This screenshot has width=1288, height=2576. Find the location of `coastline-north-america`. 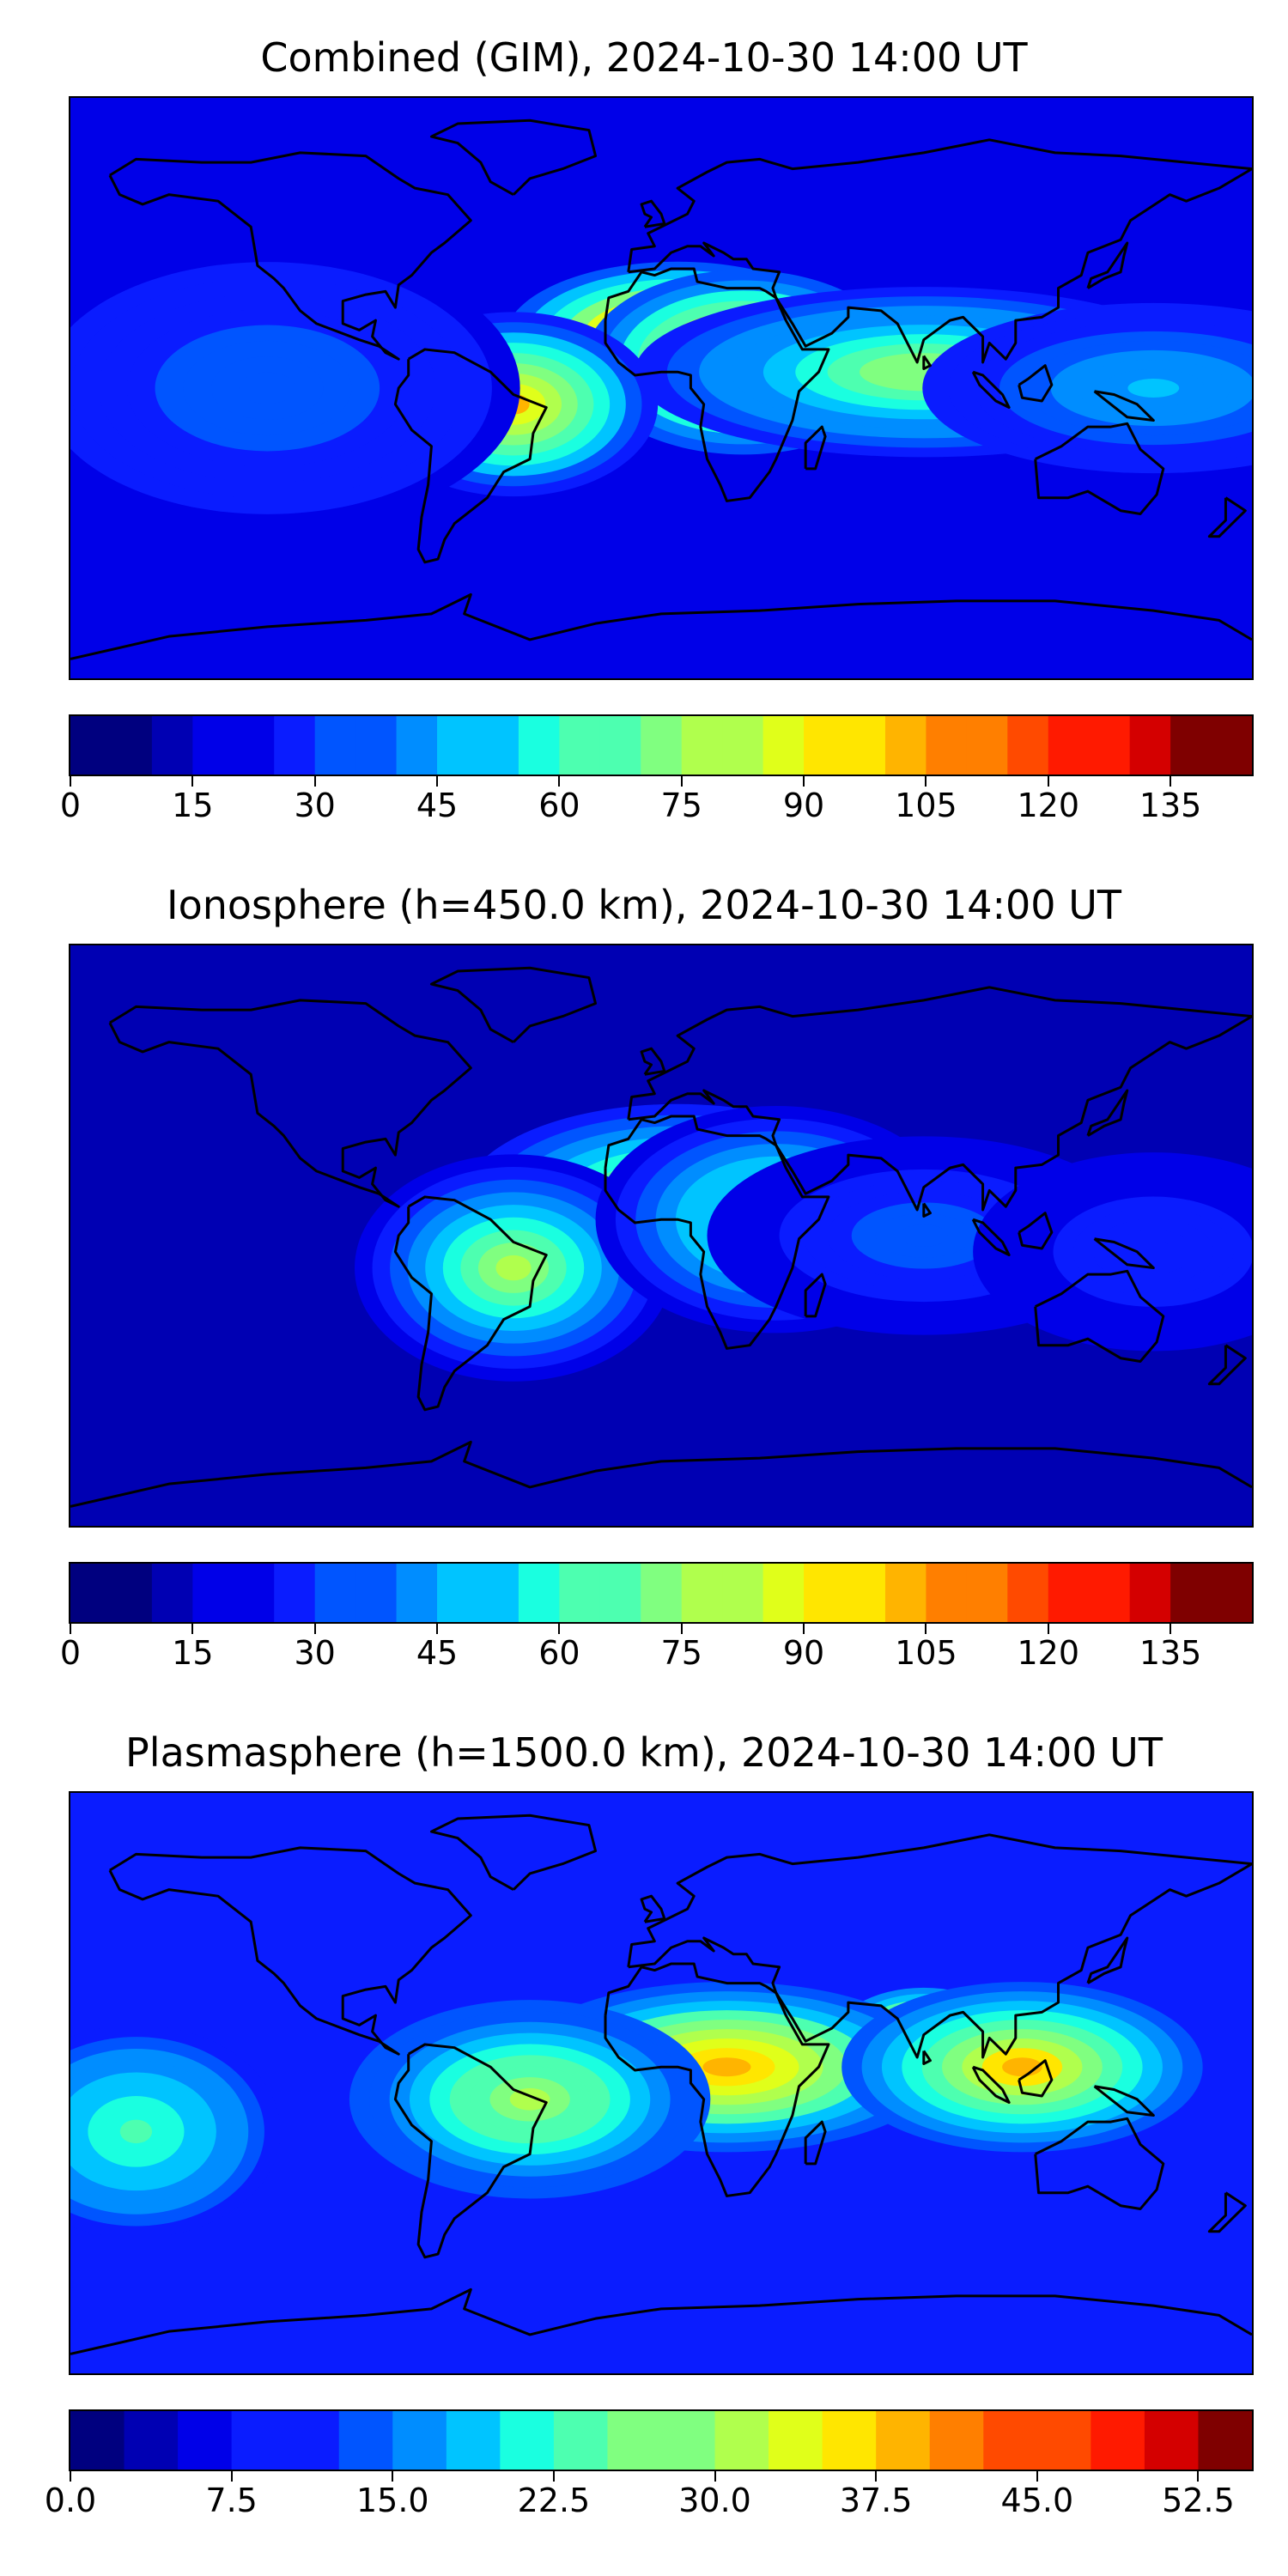

coastline-north-america is located at coordinates (290, 1951).